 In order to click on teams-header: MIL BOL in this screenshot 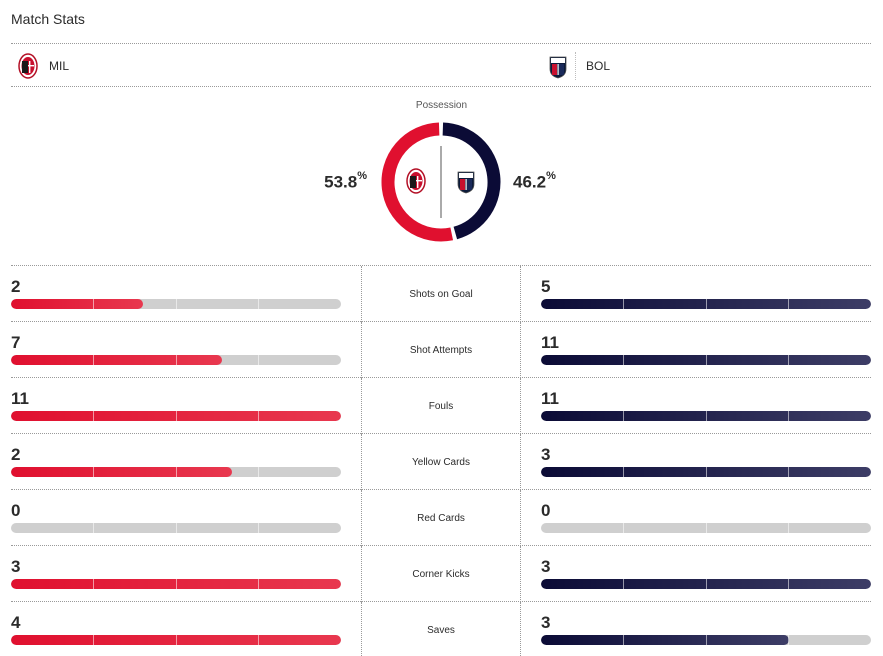, I will do `click(441, 65)`.